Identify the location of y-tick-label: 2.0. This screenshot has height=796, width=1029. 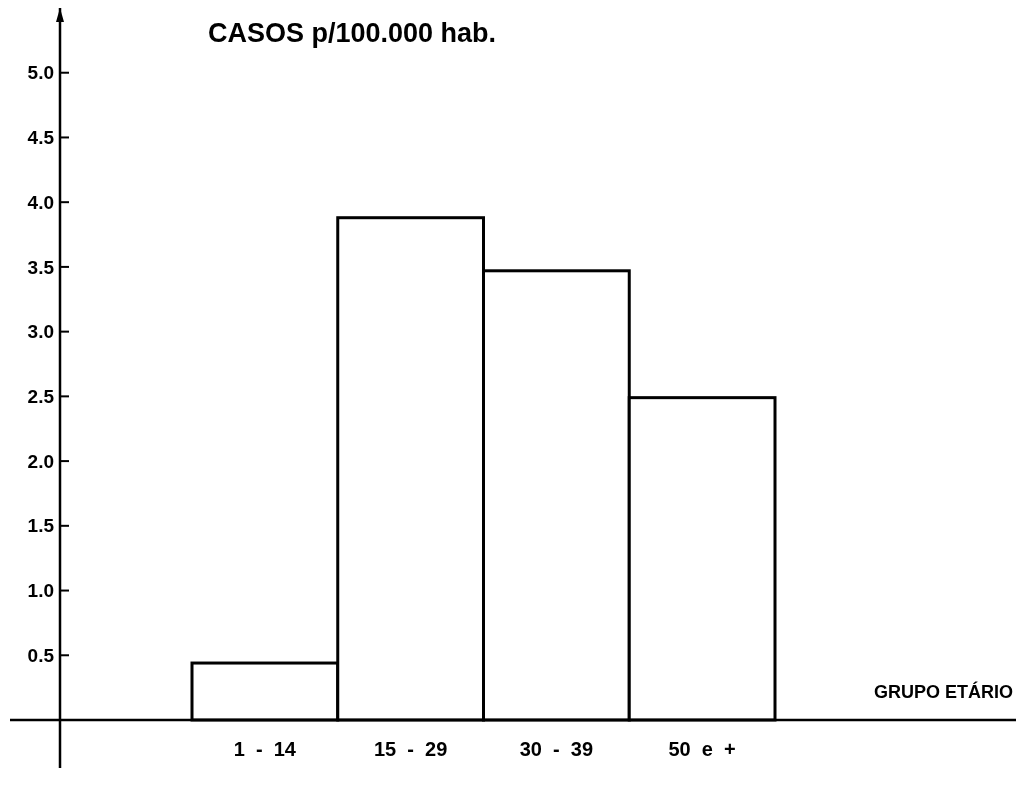
(40, 461).